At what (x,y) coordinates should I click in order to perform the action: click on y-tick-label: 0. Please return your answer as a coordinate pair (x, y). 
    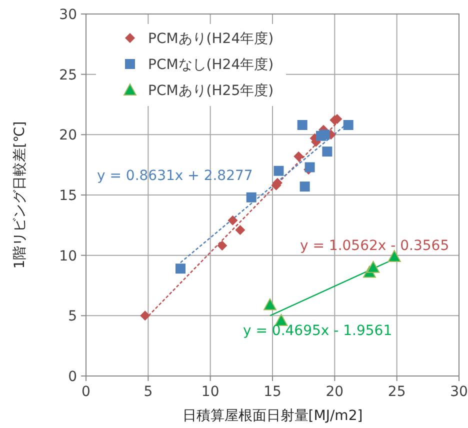
    Looking at the image, I should click on (72, 377).